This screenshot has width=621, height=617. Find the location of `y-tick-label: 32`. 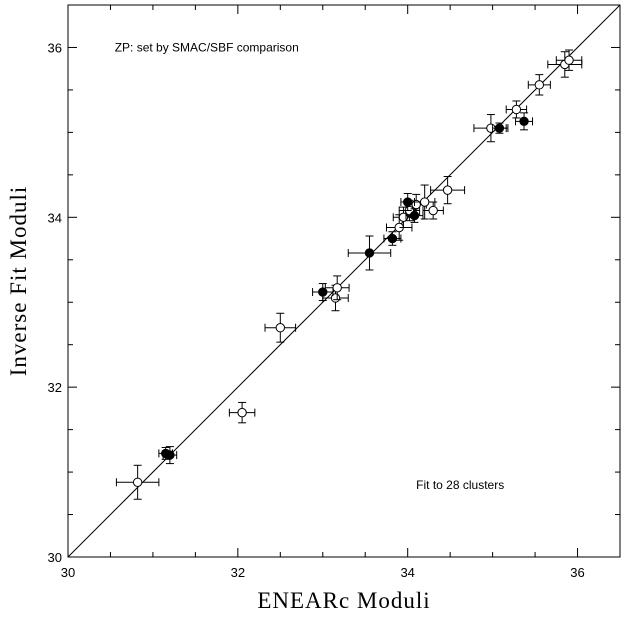

y-tick-label: 32 is located at coordinates (55, 387).